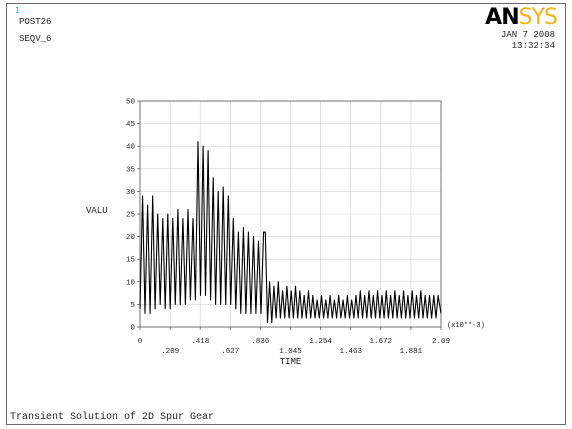 The image size is (572, 429). I want to click on x-tick-label-upper: .418, so click(200, 342).